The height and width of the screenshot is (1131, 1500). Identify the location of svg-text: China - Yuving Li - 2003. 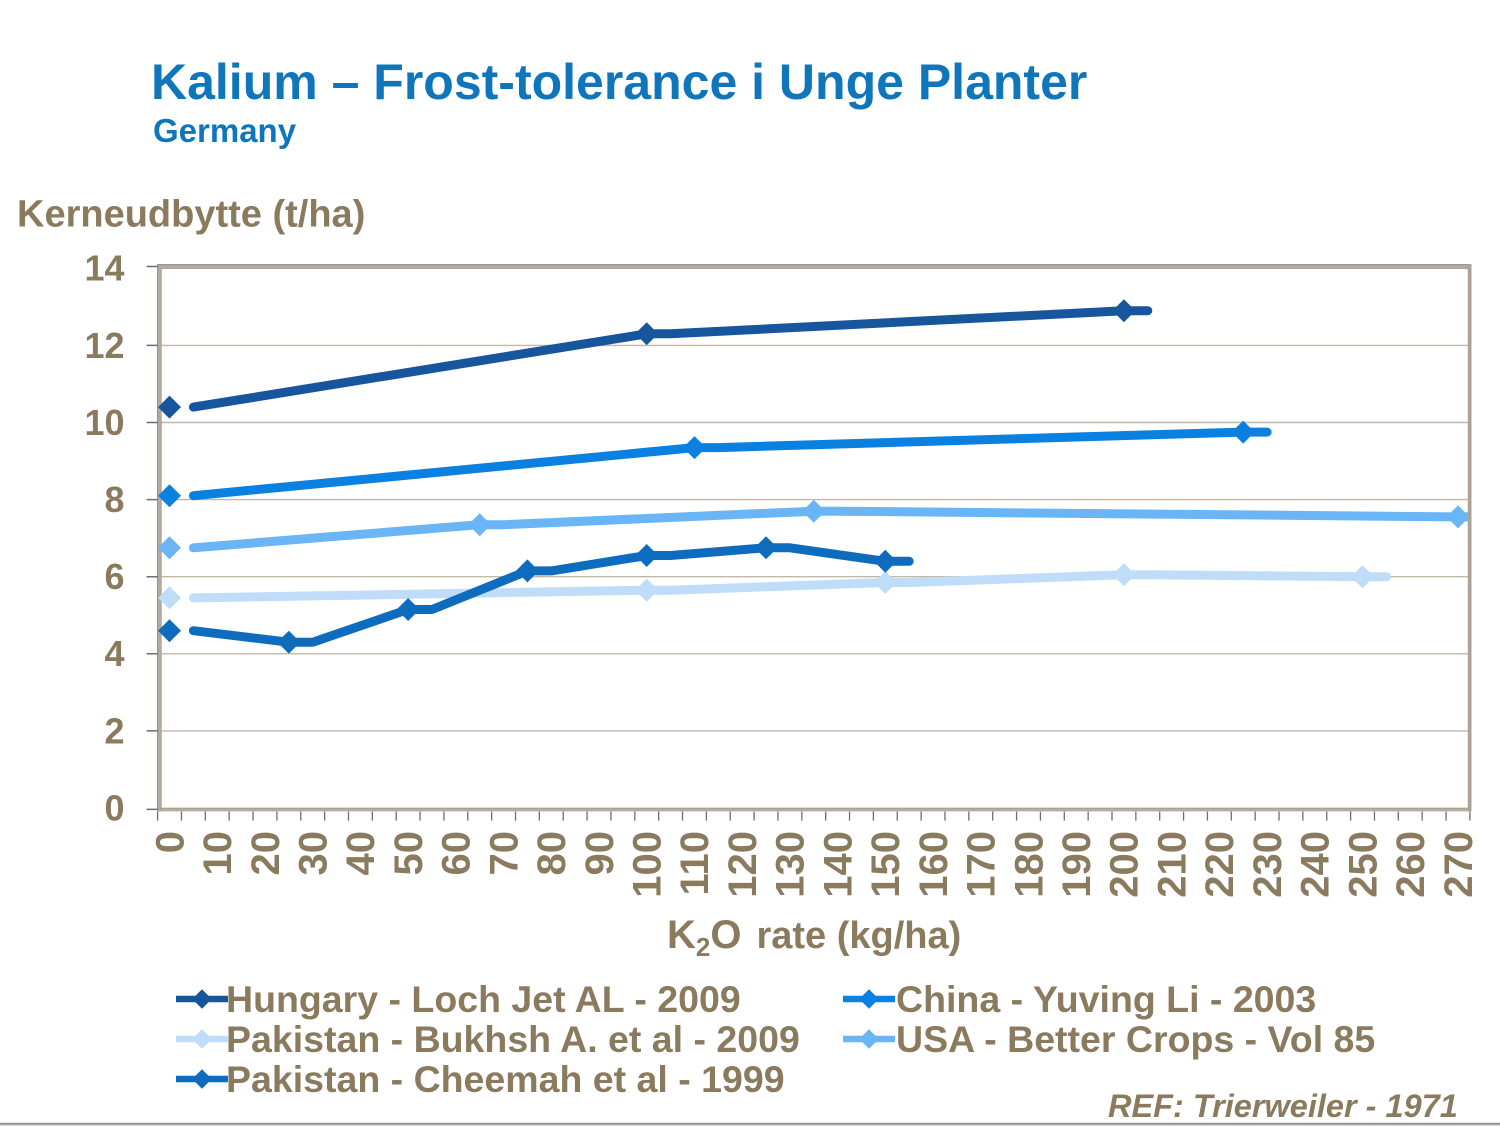
(1106, 999).